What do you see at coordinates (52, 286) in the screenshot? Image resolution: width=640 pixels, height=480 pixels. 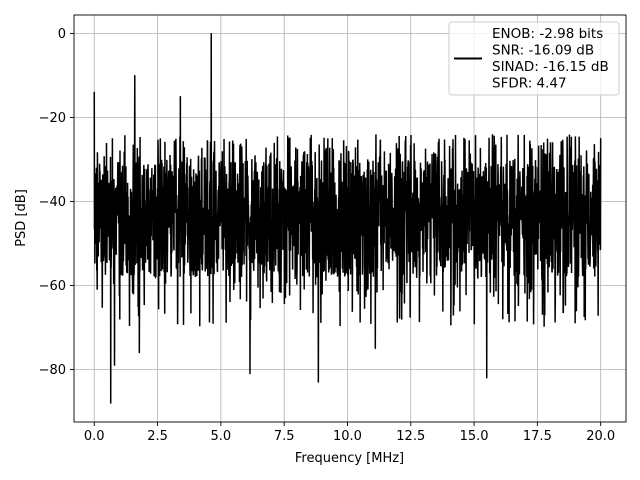 I see `y-tick-label: −60` at bounding box center [52, 286].